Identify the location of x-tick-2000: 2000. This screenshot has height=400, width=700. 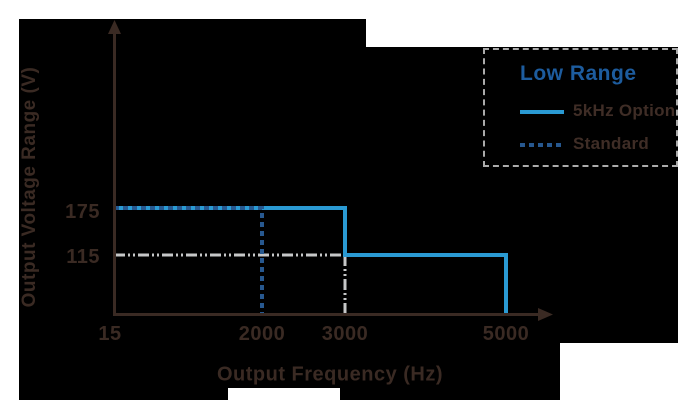
(262, 334).